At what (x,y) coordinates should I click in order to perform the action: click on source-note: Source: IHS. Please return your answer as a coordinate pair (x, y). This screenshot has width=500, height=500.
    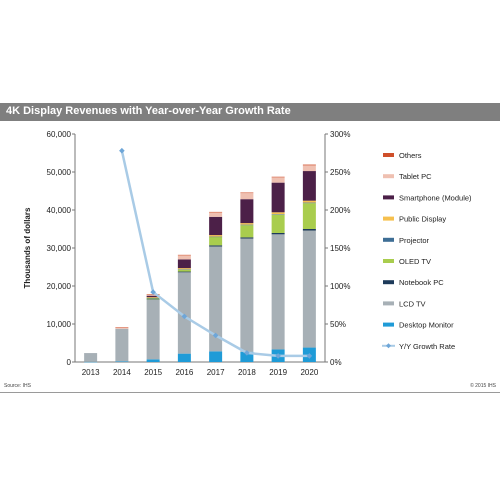
    Looking at the image, I should click on (17, 386).